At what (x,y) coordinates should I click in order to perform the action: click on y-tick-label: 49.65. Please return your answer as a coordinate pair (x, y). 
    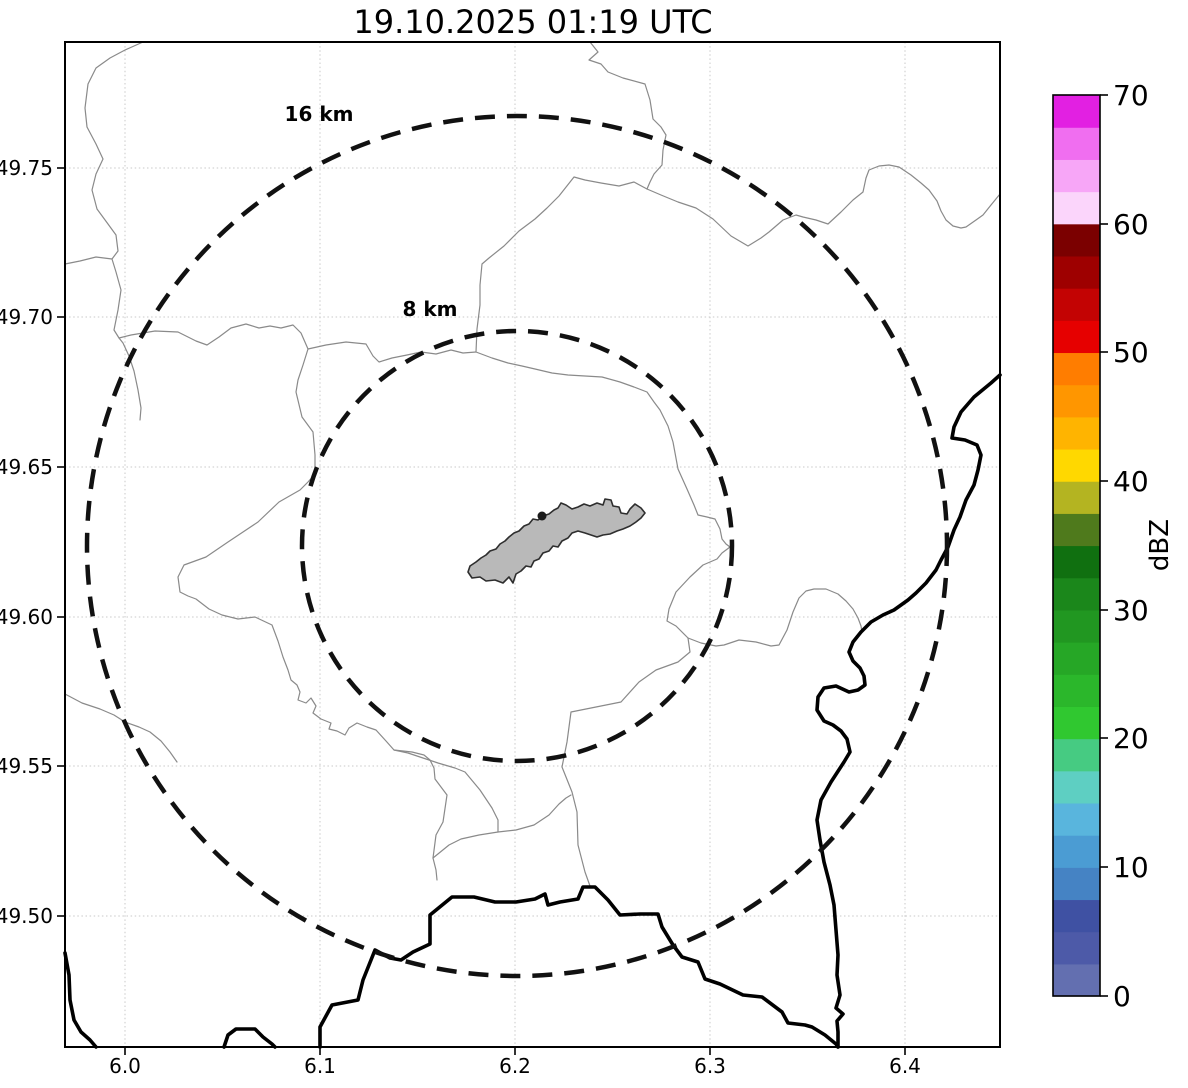
    Looking at the image, I should click on (26, 467).